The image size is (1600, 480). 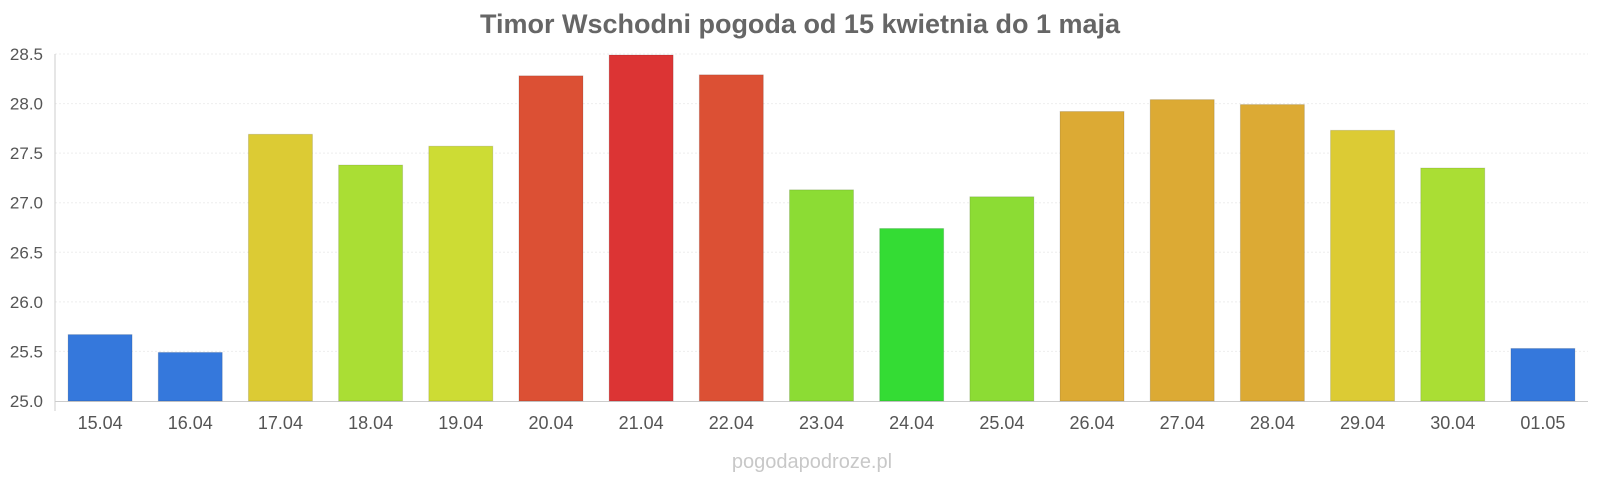 What do you see at coordinates (1182, 250) in the screenshot?
I see `bar-27.04` at bounding box center [1182, 250].